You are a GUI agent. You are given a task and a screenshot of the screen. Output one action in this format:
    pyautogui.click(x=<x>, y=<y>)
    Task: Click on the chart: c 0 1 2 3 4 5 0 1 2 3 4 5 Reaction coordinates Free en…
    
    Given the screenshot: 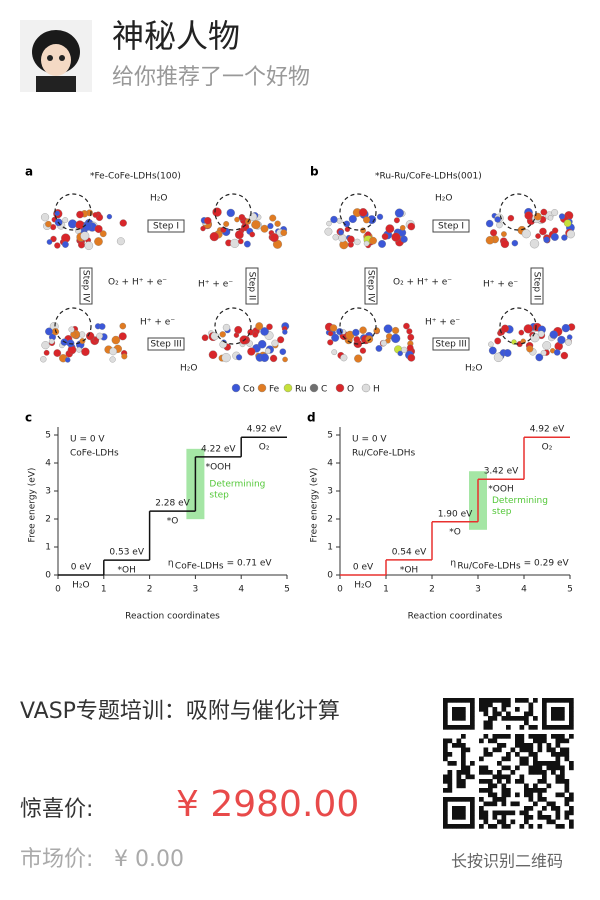 What is the action you would take?
    pyautogui.click(x=157, y=516)
    